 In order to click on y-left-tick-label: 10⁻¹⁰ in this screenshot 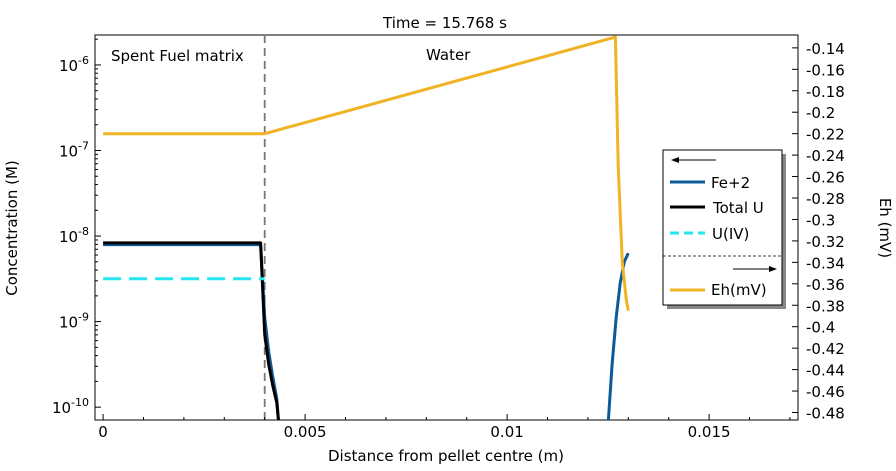, I will do `click(70, 406)`.